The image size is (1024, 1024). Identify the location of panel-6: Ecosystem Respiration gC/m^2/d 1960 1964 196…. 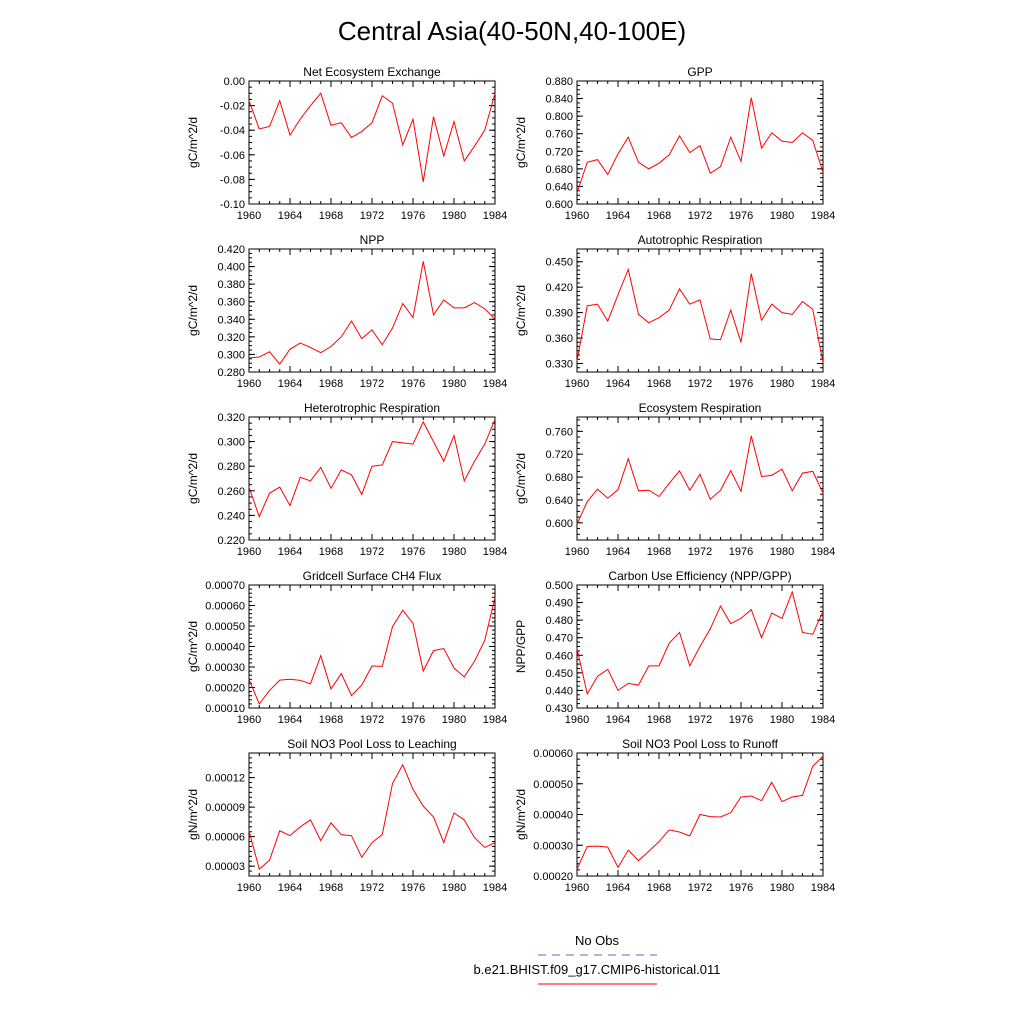
(674, 479).